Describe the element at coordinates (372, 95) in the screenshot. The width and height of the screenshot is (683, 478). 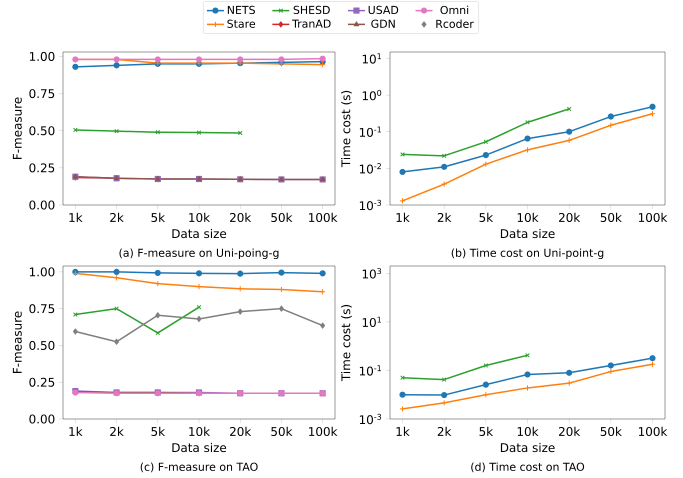
I see `y-tick-label: 10$^{0}$` at that location.